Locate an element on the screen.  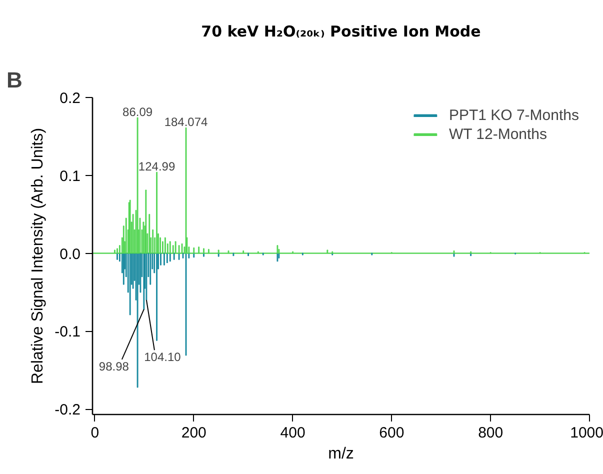
annotation: 104.10 is located at coordinates (163, 357).